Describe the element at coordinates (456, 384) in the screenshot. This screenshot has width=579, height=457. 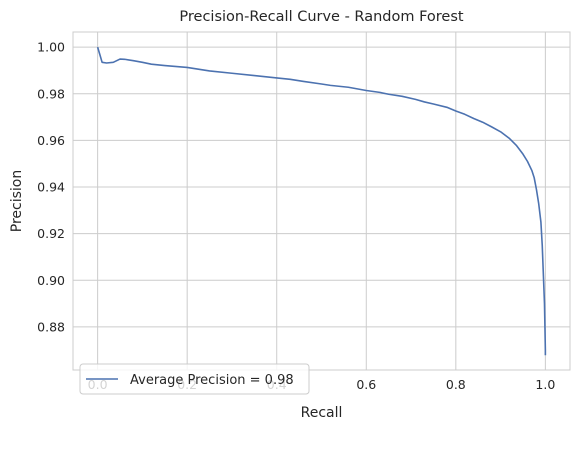
I see `x-tick-label: 0.8` at that location.